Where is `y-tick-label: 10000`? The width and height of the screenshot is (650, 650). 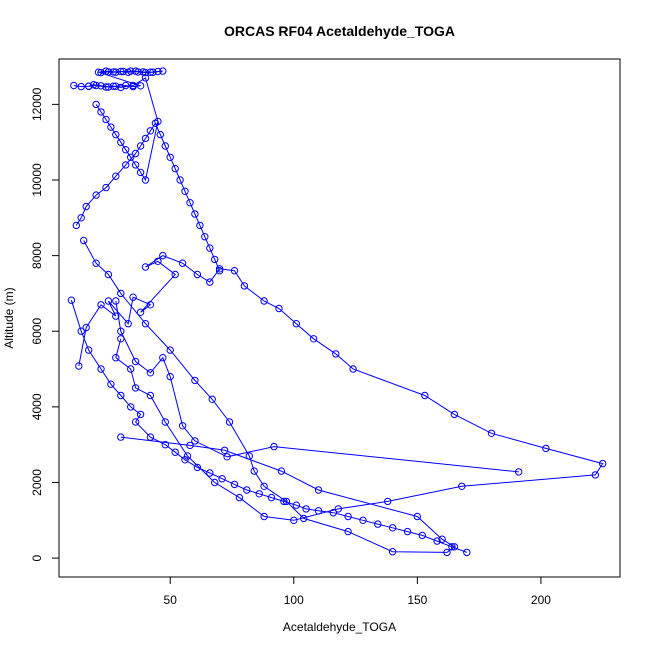 y-tick-label: 10000 is located at coordinates (37, 180).